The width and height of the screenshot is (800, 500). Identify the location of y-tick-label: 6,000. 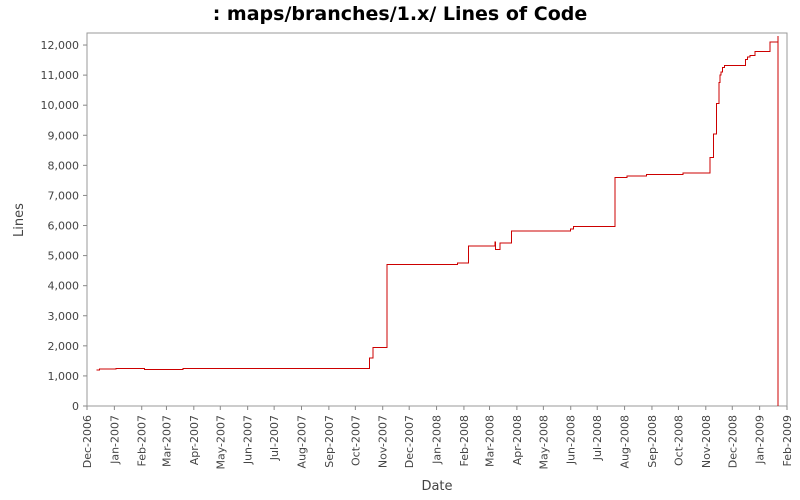
(64, 226).